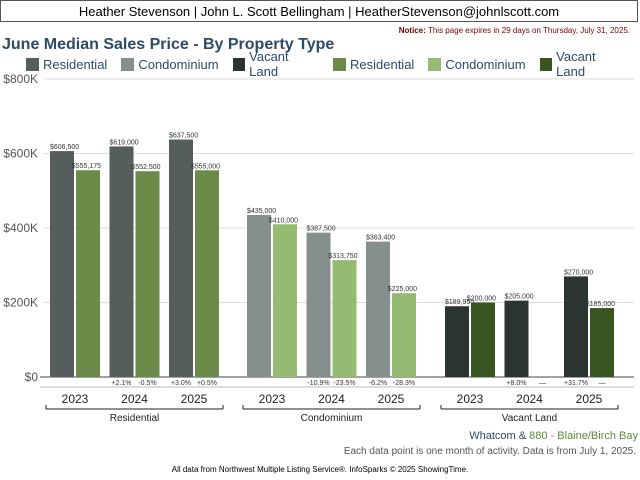 This screenshot has height=480, width=640. I want to click on y-tick-label: $800K, so click(20, 79).